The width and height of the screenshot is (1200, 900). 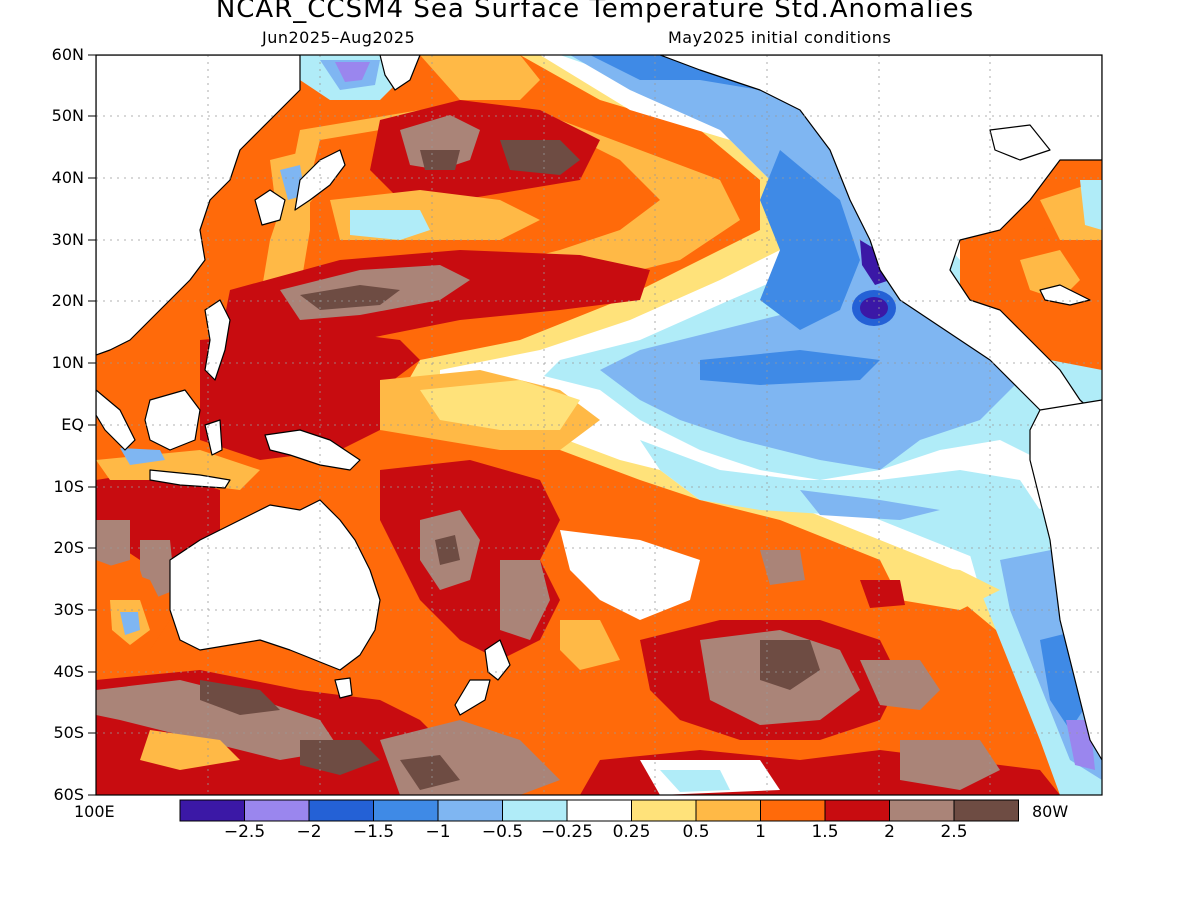 What do you see at coordinates (68, 547) in the screenshot?
I see `lat-label-20s: 20S` at bounding box center [68, 547].